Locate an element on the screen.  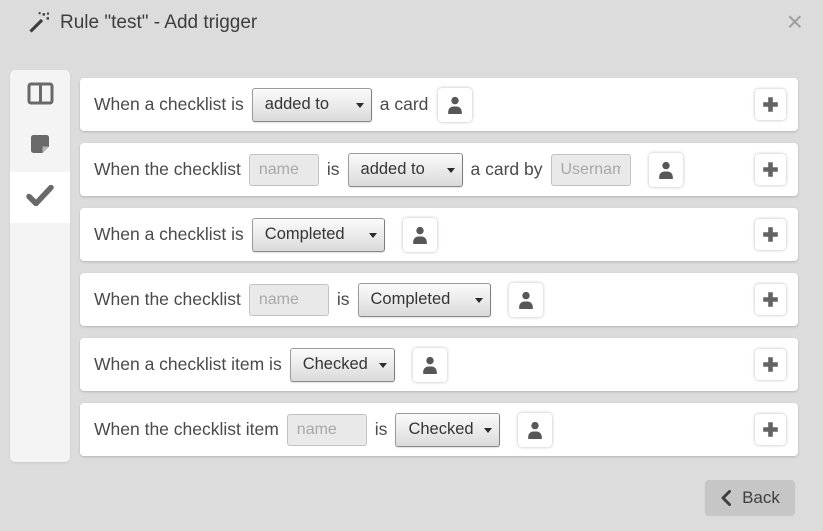
back-button: Back is located at coordinates (750, 497).